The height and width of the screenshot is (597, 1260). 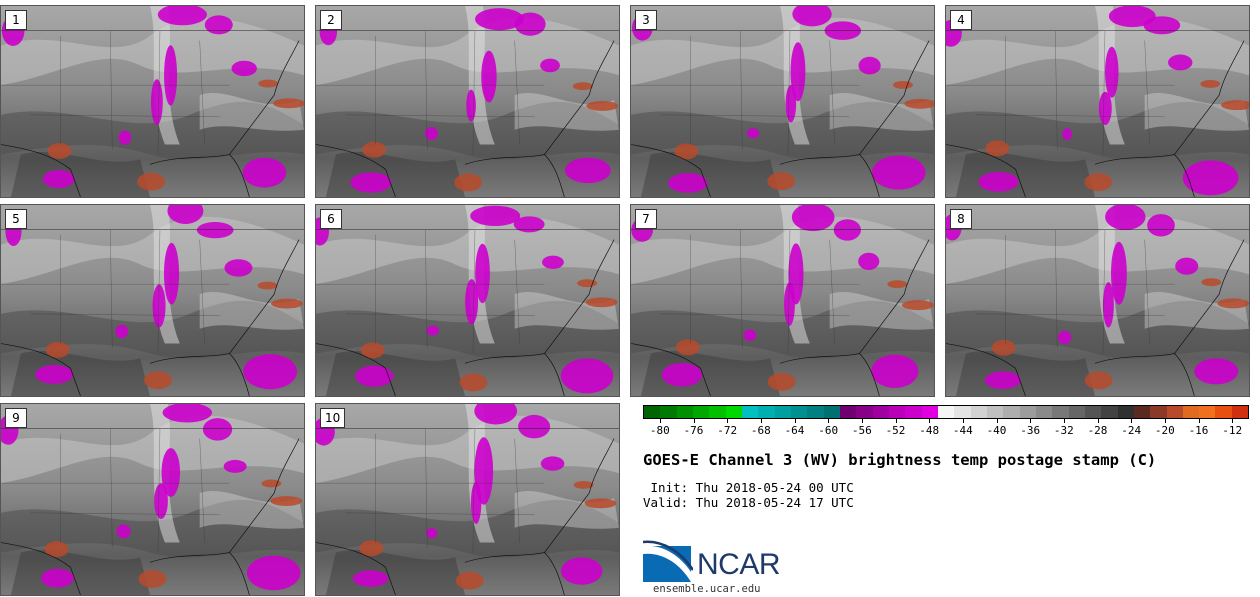 I want to click on postage-stamp-panel-8: 8, so click(x=1097, y=300).